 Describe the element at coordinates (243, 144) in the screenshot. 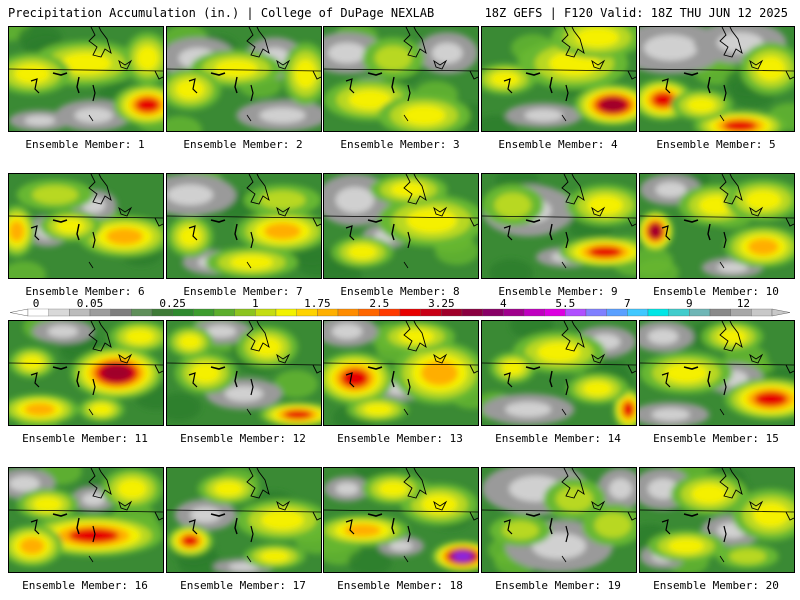

I see `ensemble-member-label: Ensemble Member: 2` at that location.